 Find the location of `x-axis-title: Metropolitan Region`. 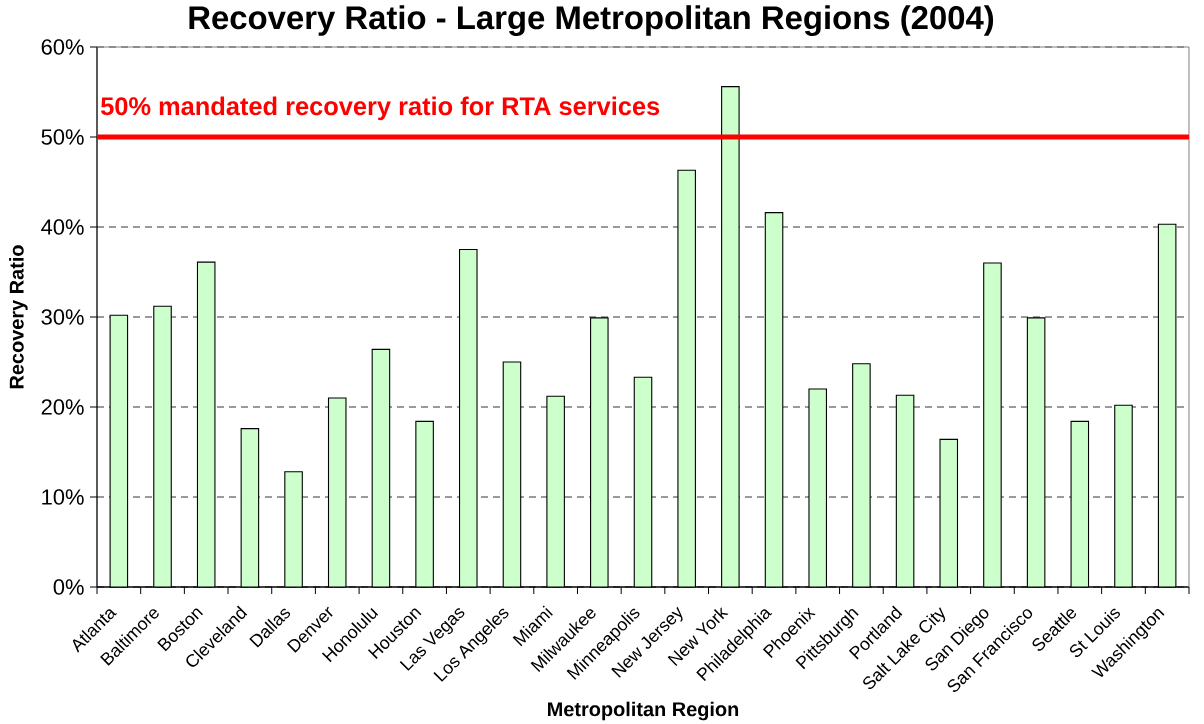

x-axis-title: Metropolitan Region is located at coordinates (643, 711).